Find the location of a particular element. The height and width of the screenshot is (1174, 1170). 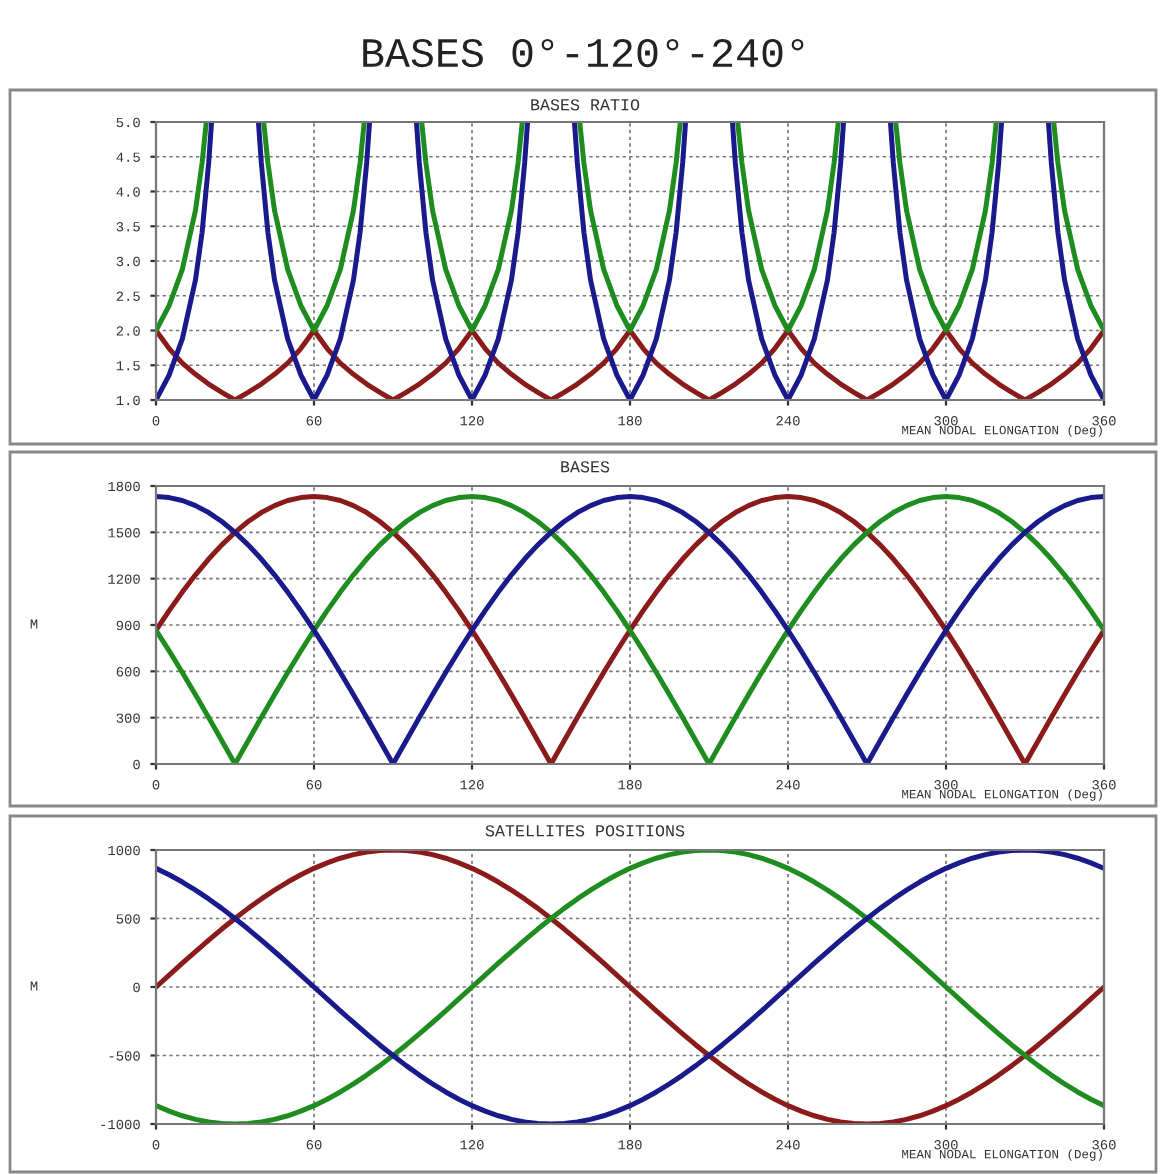

chart-subtitle: SATELLITES POSITIONS is located at coordinates (585, 831).